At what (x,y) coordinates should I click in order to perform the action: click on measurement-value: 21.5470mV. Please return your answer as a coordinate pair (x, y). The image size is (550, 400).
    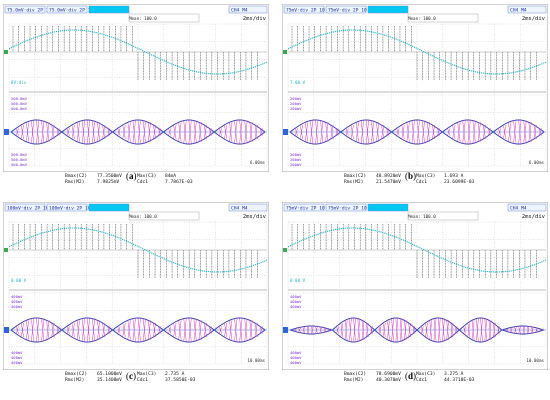
    Looking at the image, I should click on (388, 182).